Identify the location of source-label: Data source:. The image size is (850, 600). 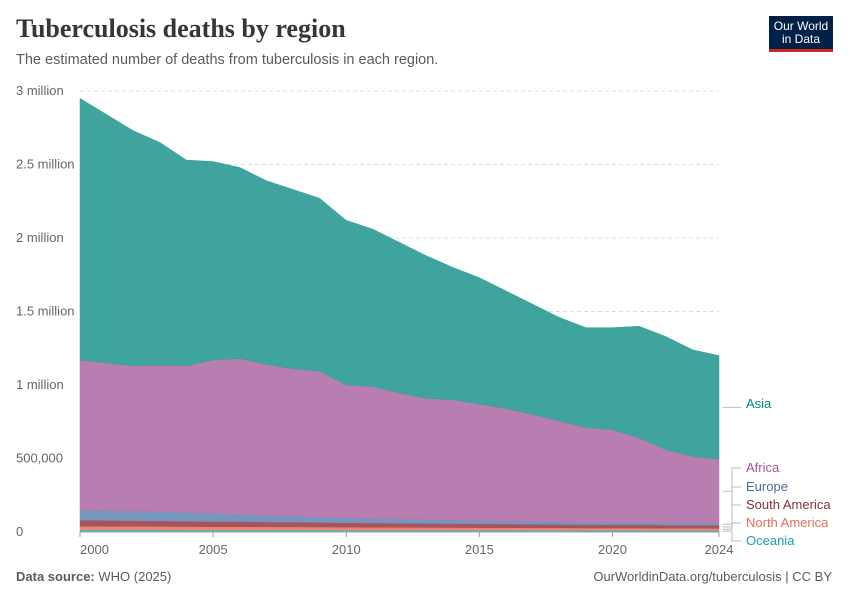
(55, 576).